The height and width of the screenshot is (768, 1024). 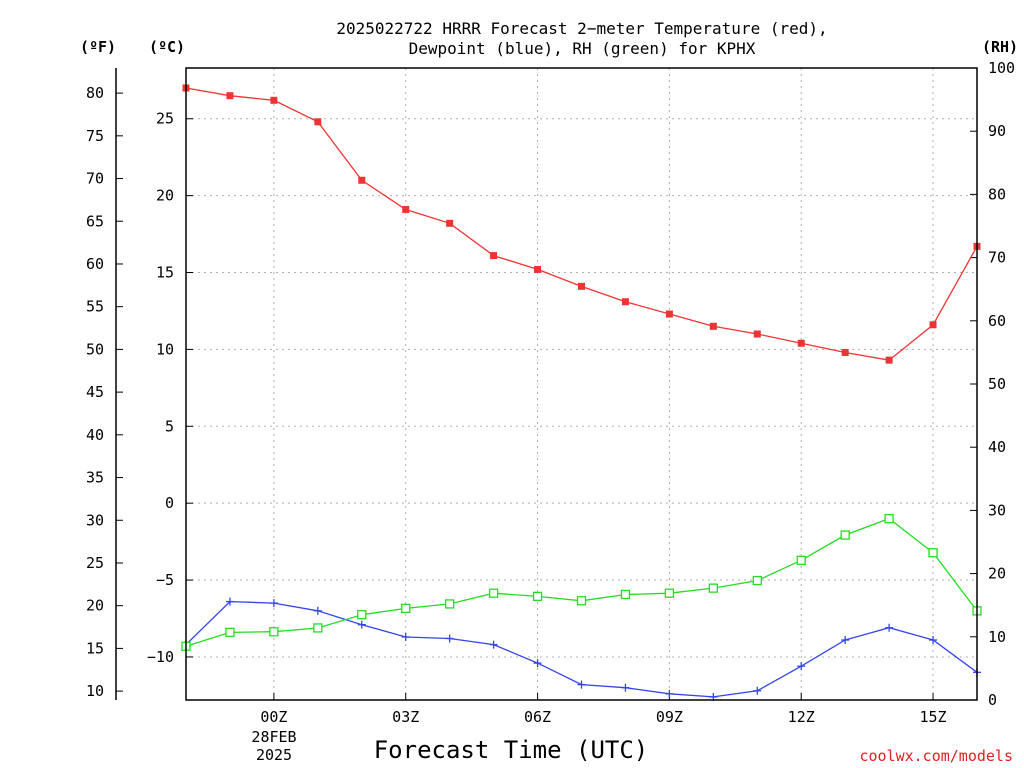 I want to click on rh-tick-label: 40, so click(x=997, y=447).